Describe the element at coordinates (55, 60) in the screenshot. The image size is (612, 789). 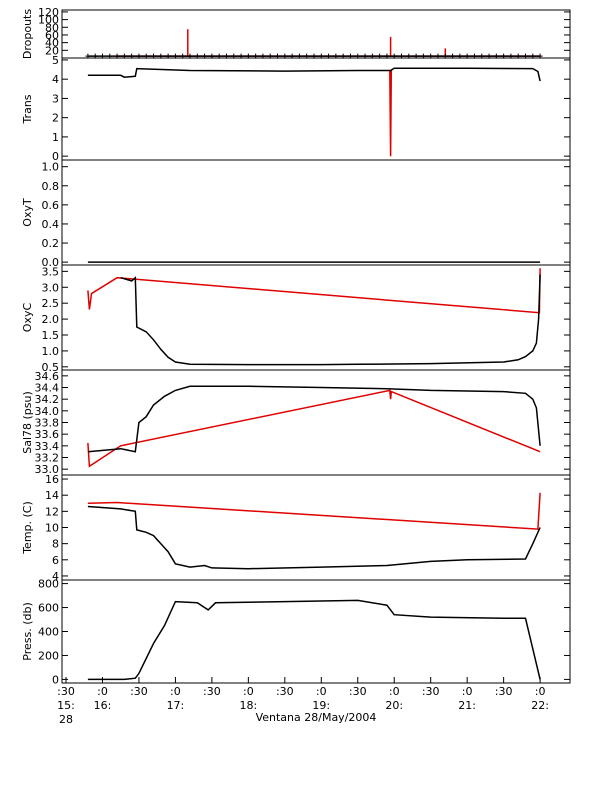
I see `y-tick-label: 5` at that location.